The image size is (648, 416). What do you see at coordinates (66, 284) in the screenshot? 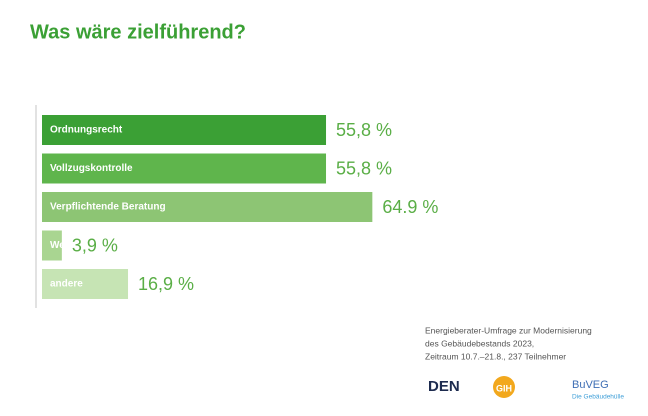
I see `category-label: andere` at bounding box center [66, 284].